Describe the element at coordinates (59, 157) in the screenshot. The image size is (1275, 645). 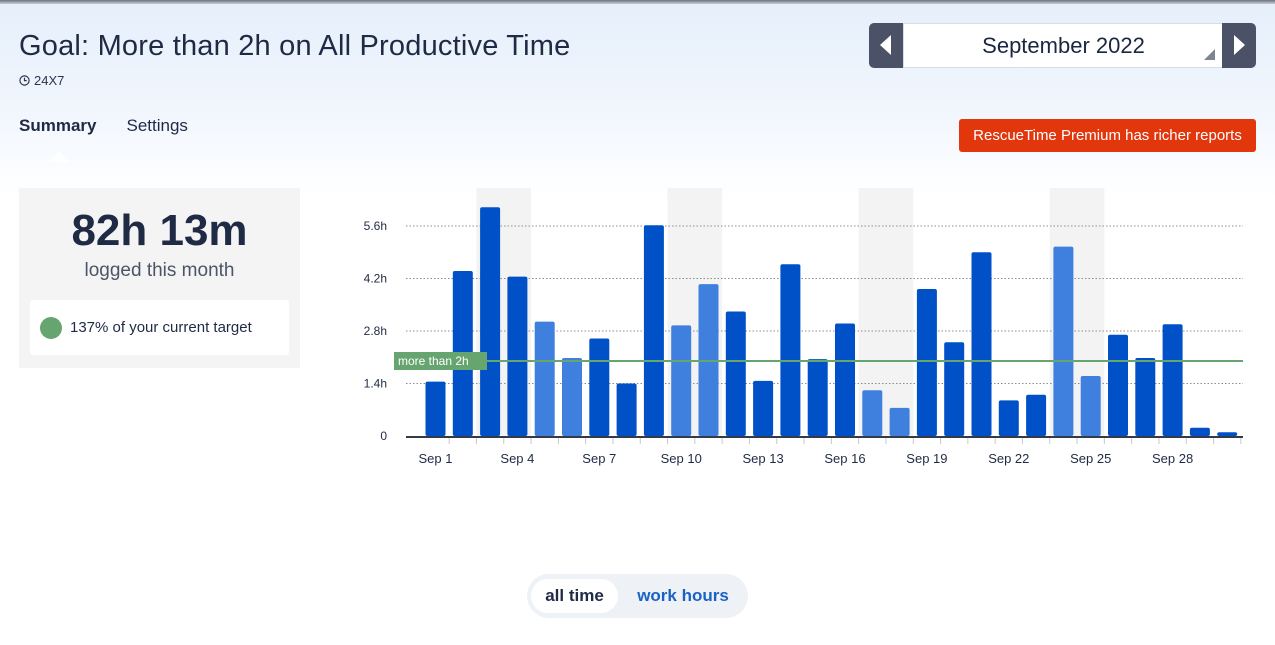
I see `active-tab-pointer` at that location.